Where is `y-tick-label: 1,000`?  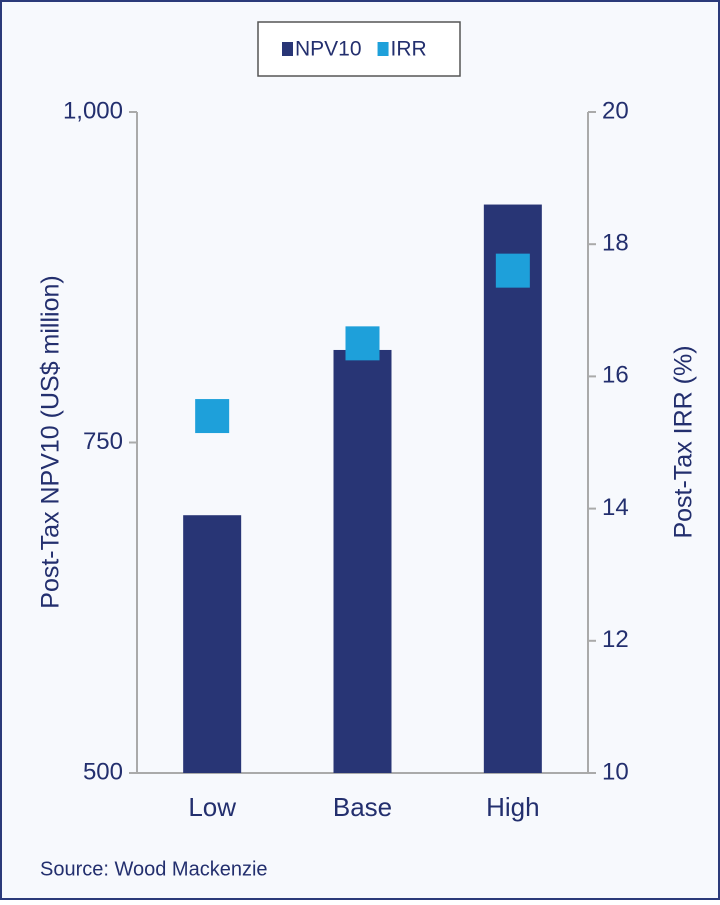 y-tick-label: 1,000 is located at coordinates (93, 110).